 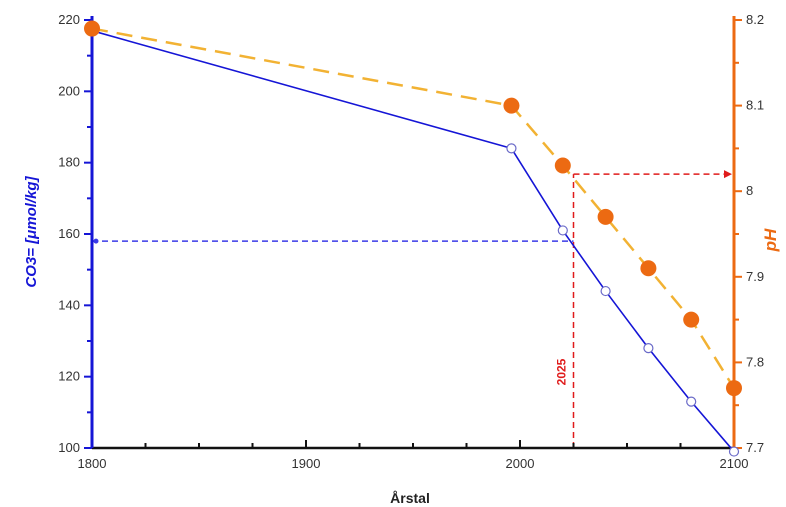 What do you see at coordinates (728, 174) in the screenshot?
I see `ph-guide-arrow` at bounding box center [728, 174].